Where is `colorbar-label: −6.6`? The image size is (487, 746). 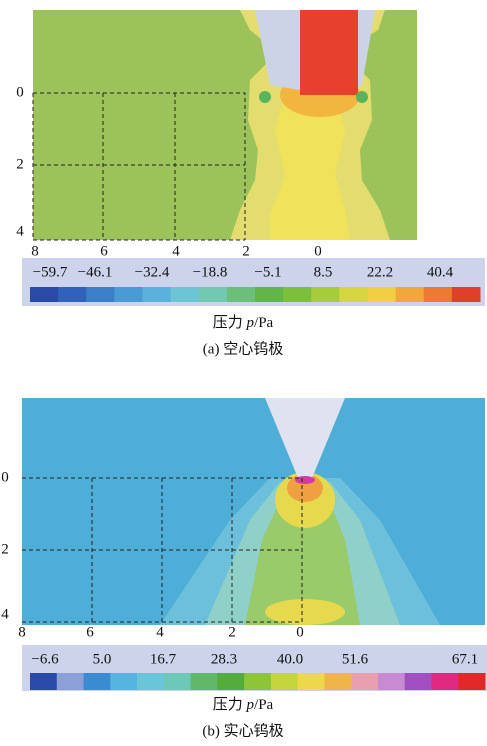 colorbar-label: −6.6 is located at coordinates (45, 659).